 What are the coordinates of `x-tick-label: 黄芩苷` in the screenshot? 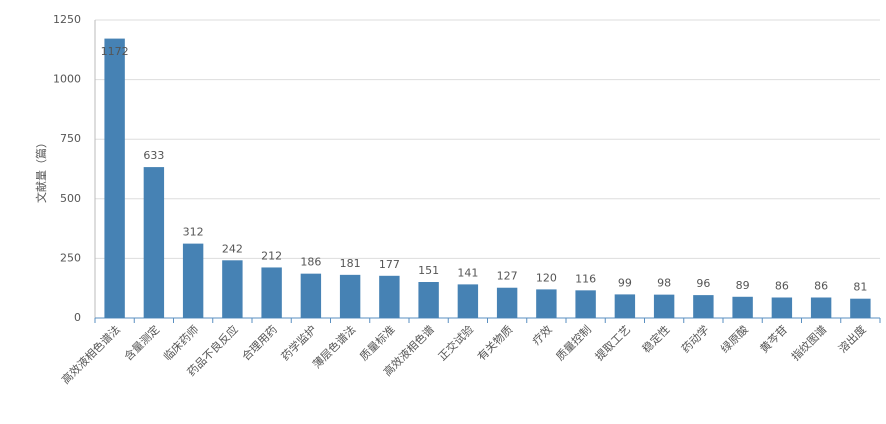 It's located at (773, 338).